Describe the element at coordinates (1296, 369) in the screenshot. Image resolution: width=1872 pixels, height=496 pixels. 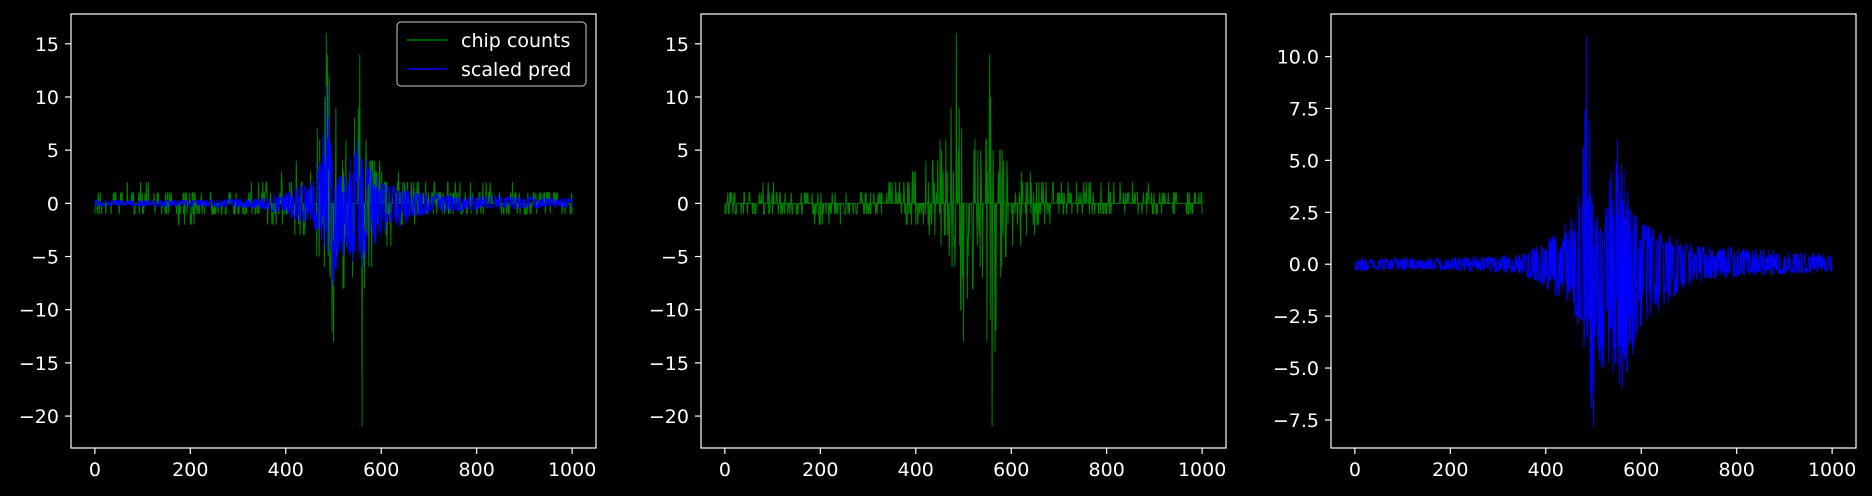
I see `y-tick-label: −5.0` at that location.